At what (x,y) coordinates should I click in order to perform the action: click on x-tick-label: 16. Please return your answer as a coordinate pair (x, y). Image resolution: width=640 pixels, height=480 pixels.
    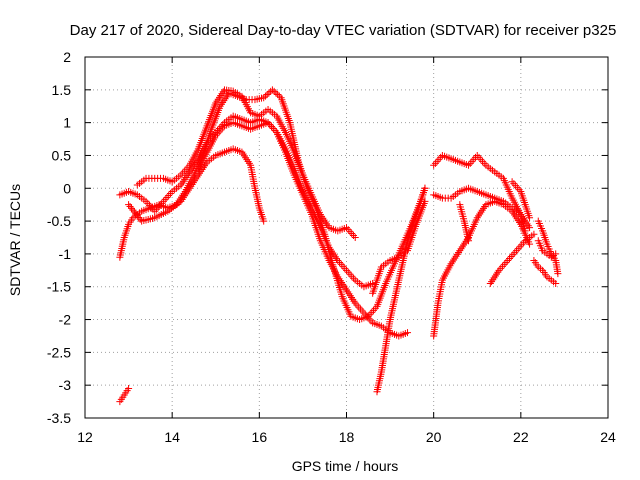
    Looking at the image, I should click on (260, 437).